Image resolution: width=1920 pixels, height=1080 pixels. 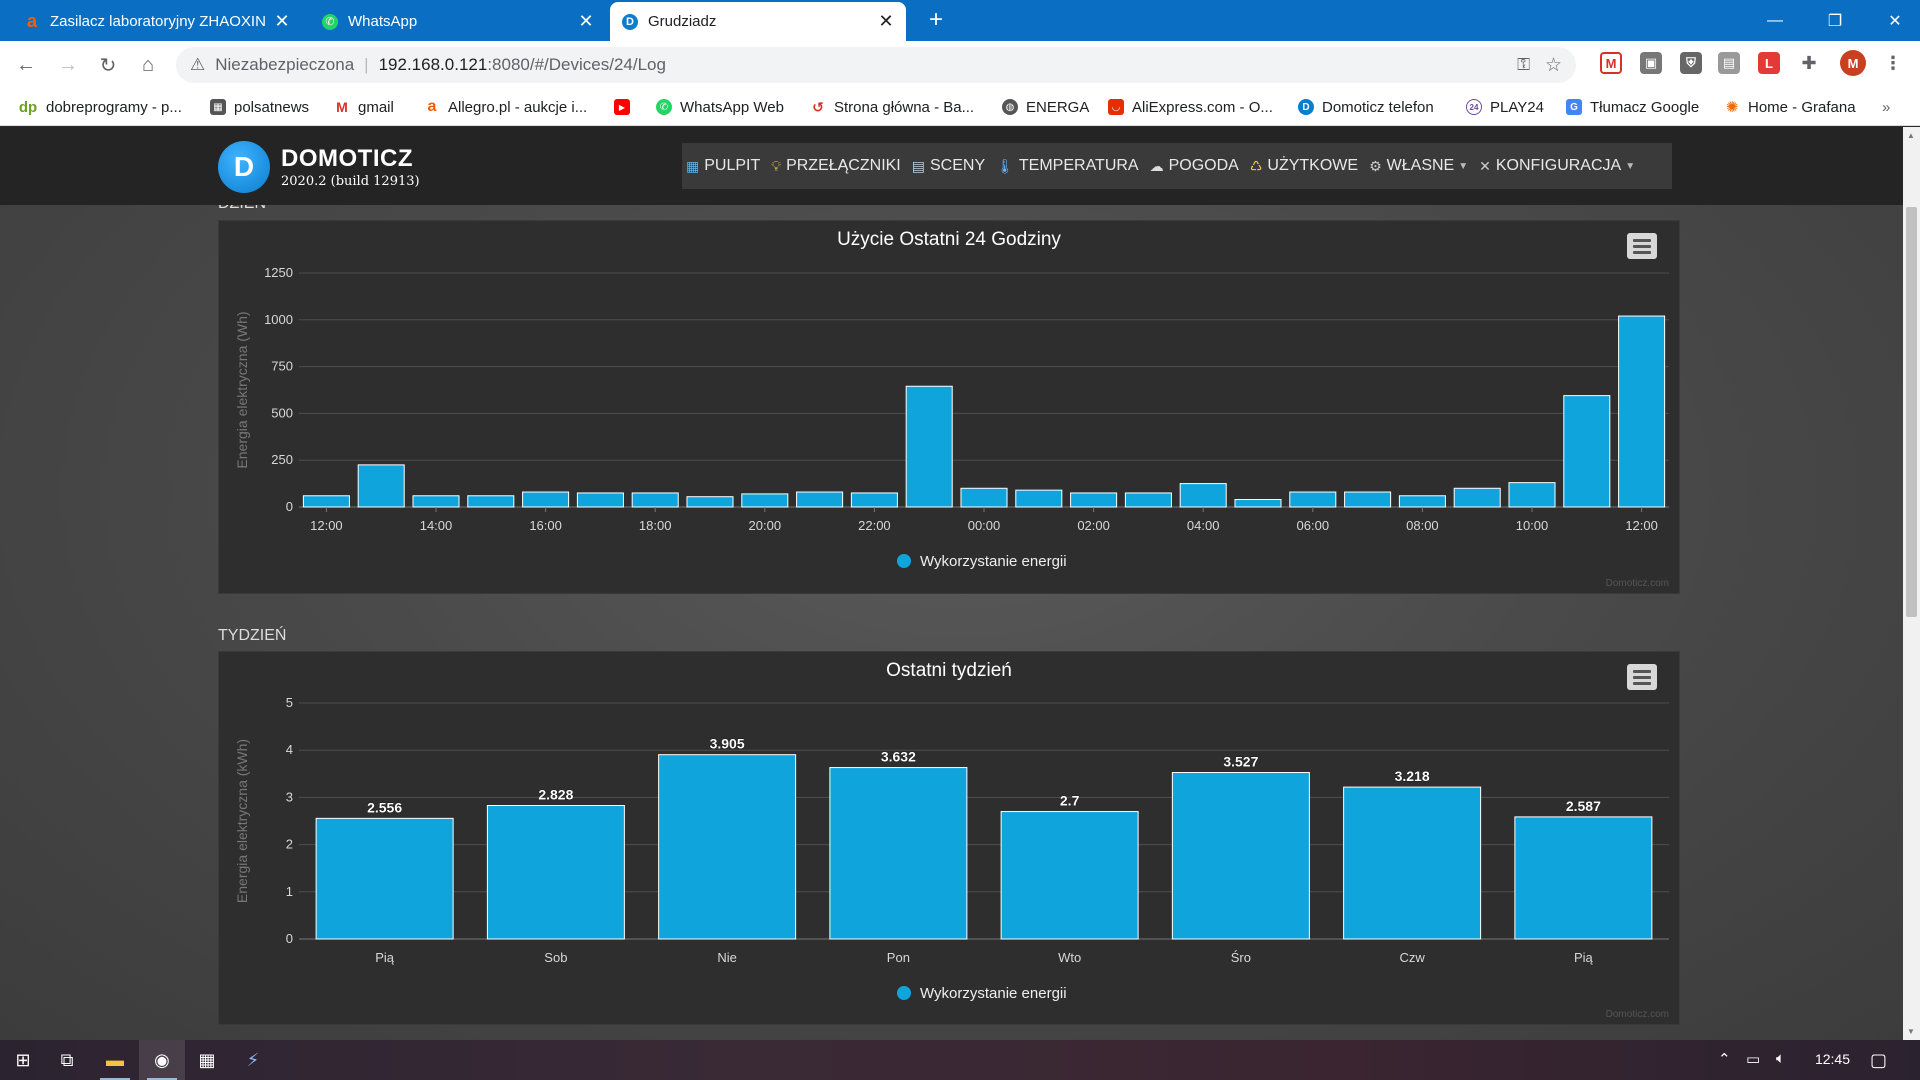 I want to click on windows-start-icon: ⊞, so click(x=23, y=1059).